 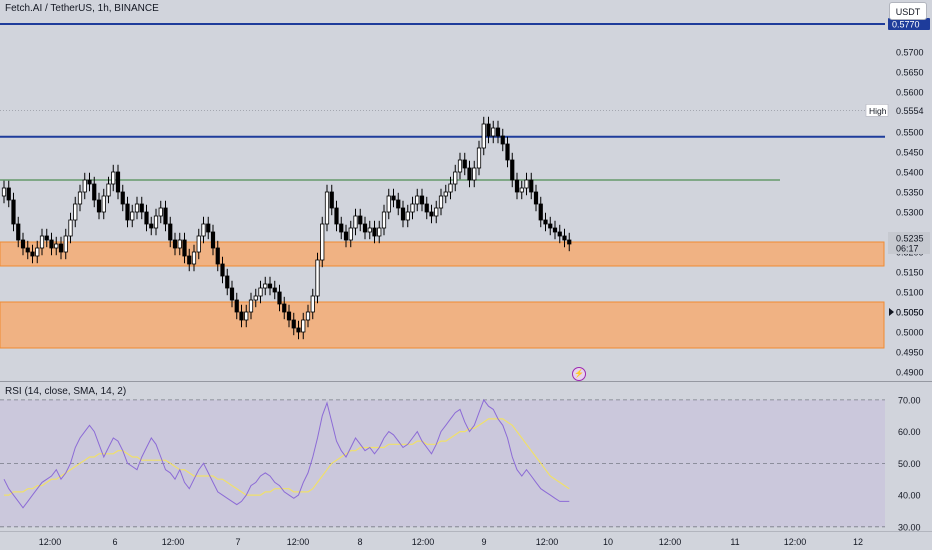 I want to click on price-line-tag, so click(x=909, y=24).